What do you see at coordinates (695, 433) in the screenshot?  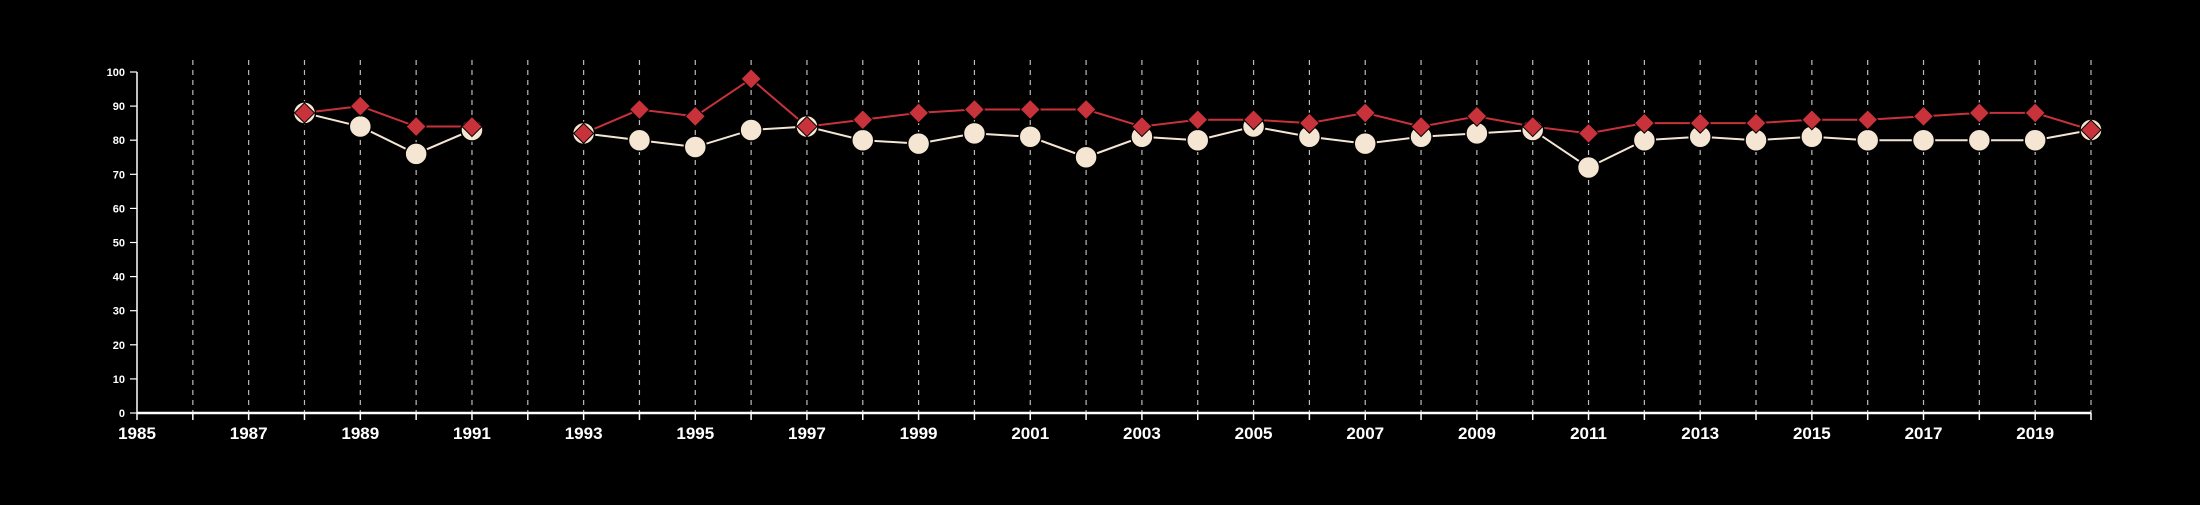 I see `x-tick-label: 1995` at bounding box center [695, 433].